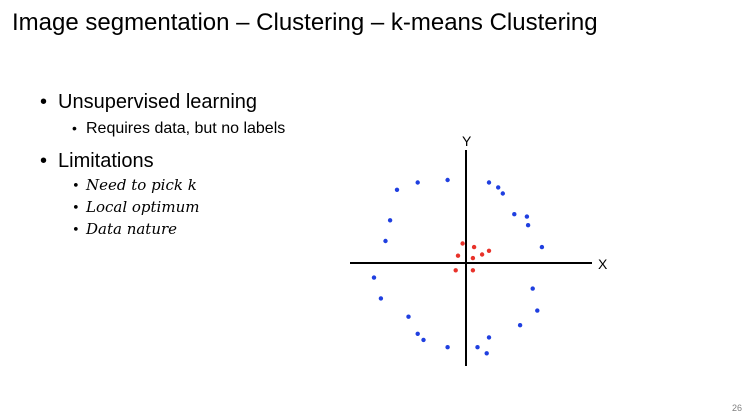 The width and height of the screenshot is (746, 417). Describe the element at coordinates (158, 102) in the screenshot. I see `bullet-text: Unsupervised learning` at that location.